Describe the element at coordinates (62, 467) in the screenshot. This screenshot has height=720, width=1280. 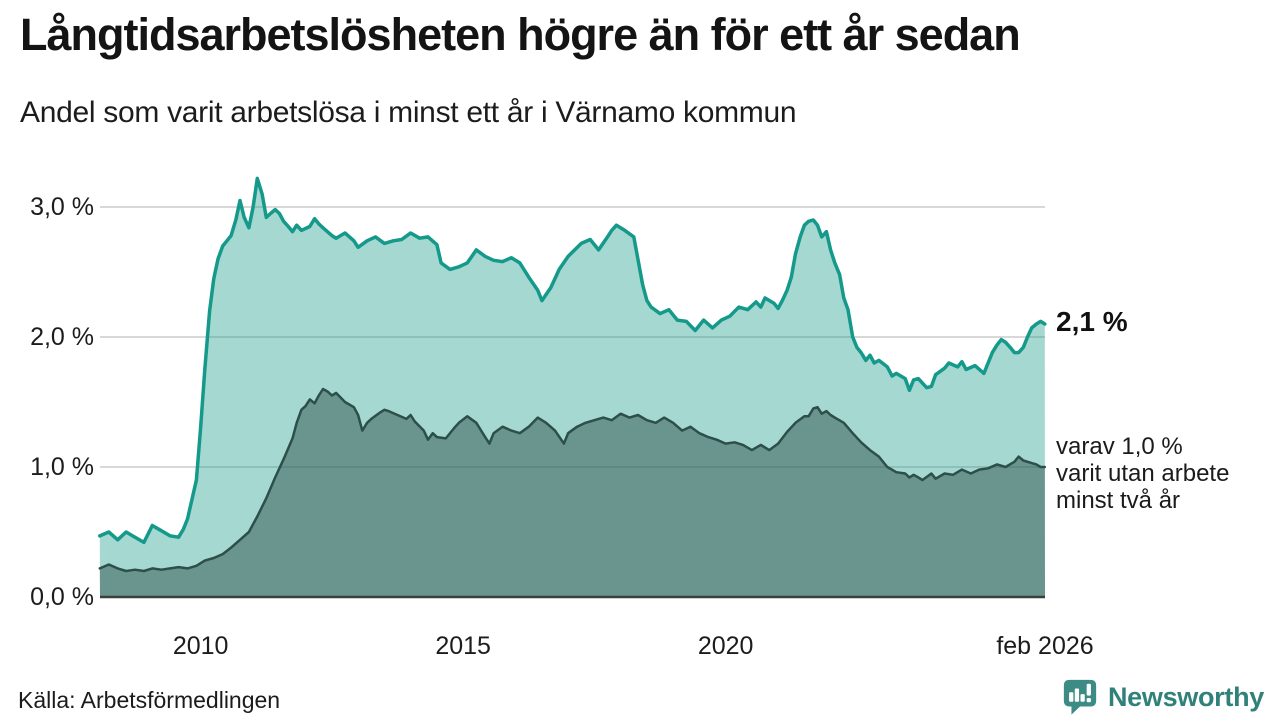
I see `y-axis-tick-label: 1,0 %` at that location.